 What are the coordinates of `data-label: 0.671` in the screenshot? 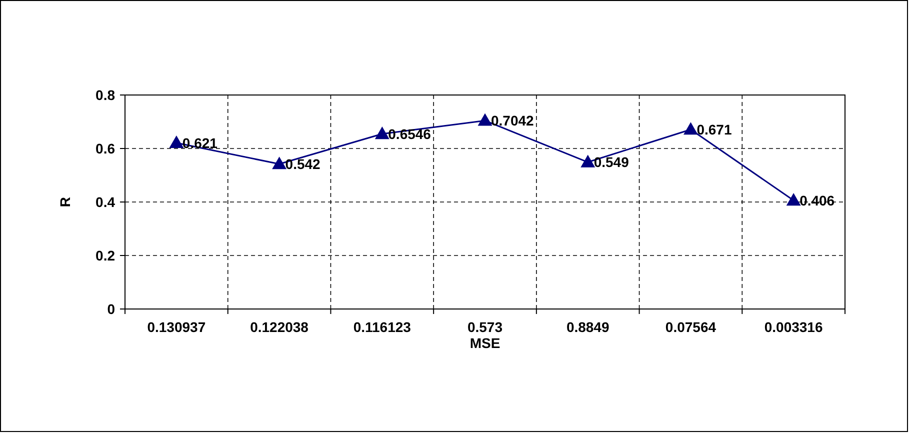 It's located at (714, 130).